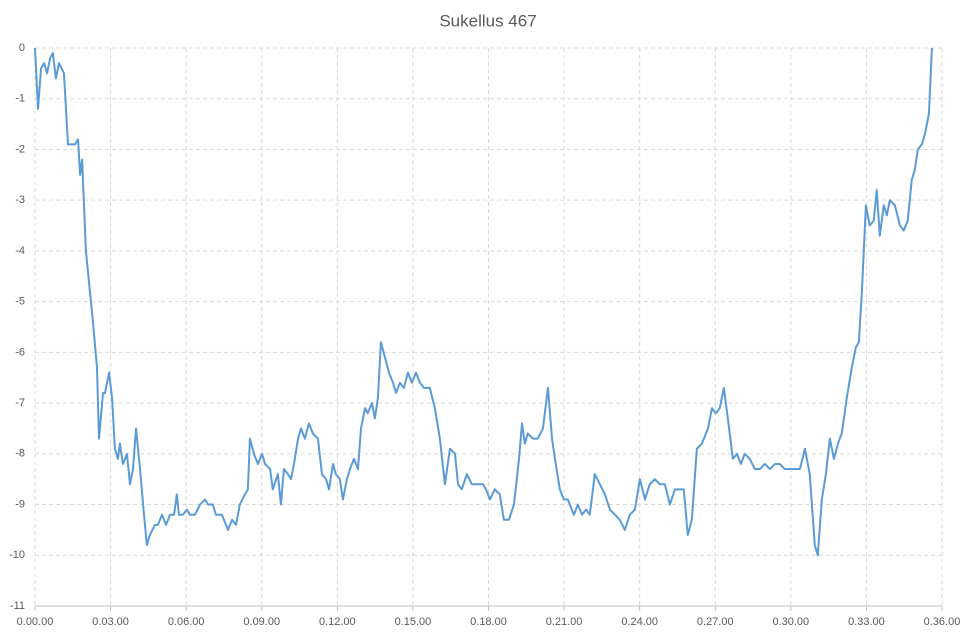 This screenshot has width=976, height=638. I want to click on y-tick-label: 0, so click(22, 48).